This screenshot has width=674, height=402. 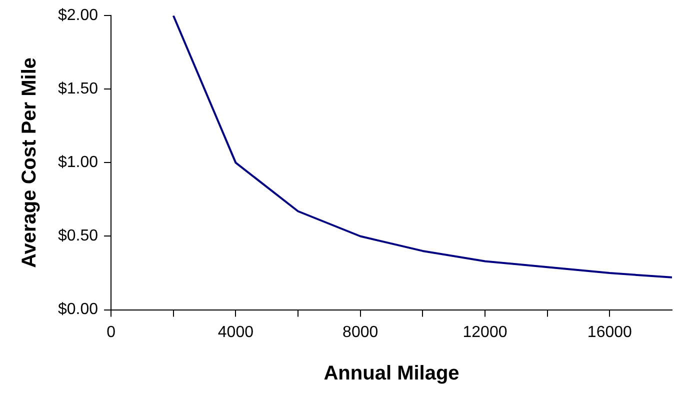 What do you see at coordinates (360, 332) in the screenshot?
I see `x-tick-label: 8000` at bounding box center [360, 332].